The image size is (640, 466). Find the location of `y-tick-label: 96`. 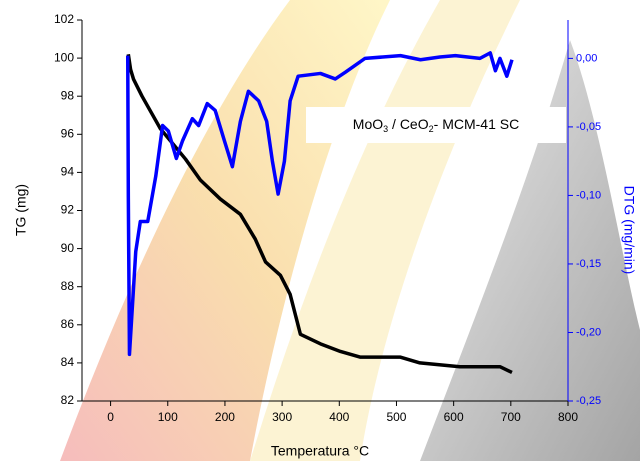

y-tick-label: 96 is located at coordinates (68, 133).